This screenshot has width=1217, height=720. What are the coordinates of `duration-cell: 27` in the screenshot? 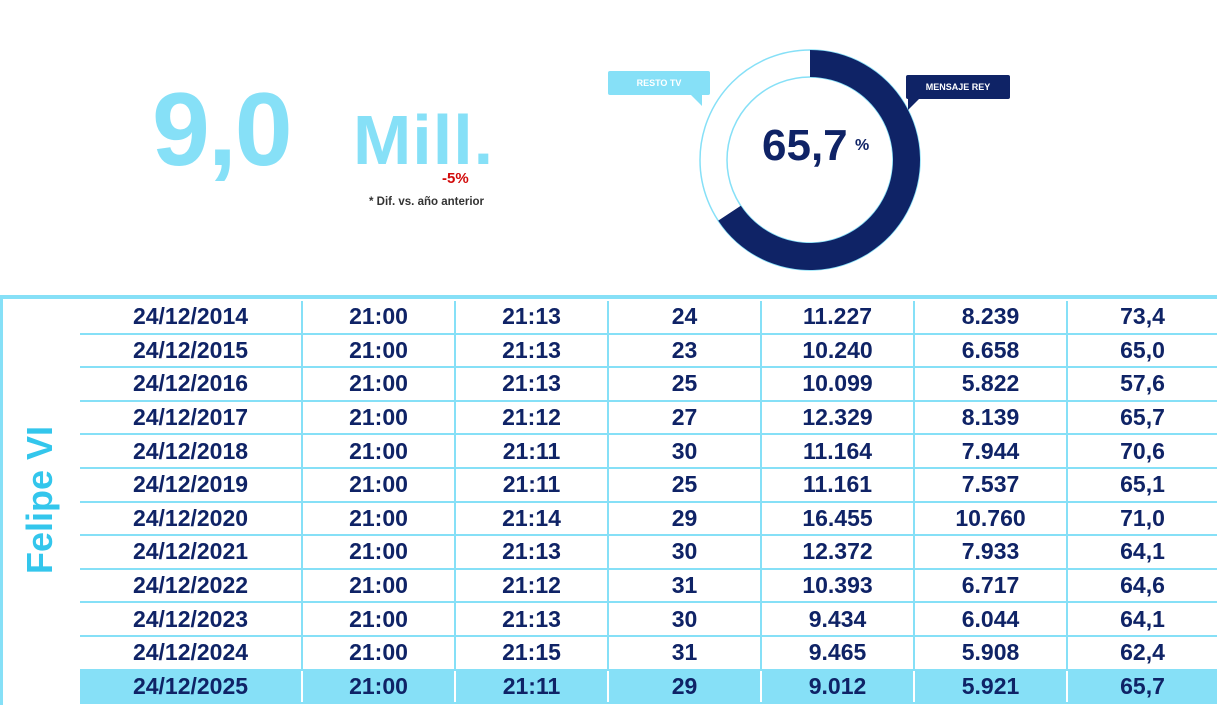 It's located at (685, 418).